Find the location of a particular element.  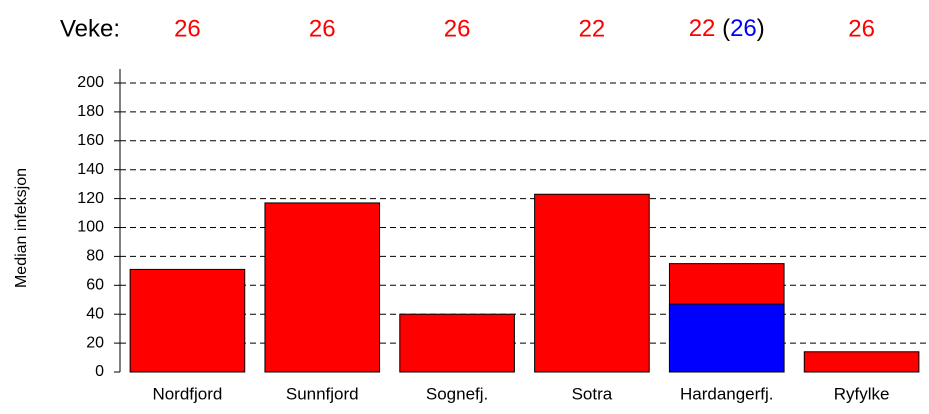

x-tick-label: Sotra is located at coordinates (592, 393).